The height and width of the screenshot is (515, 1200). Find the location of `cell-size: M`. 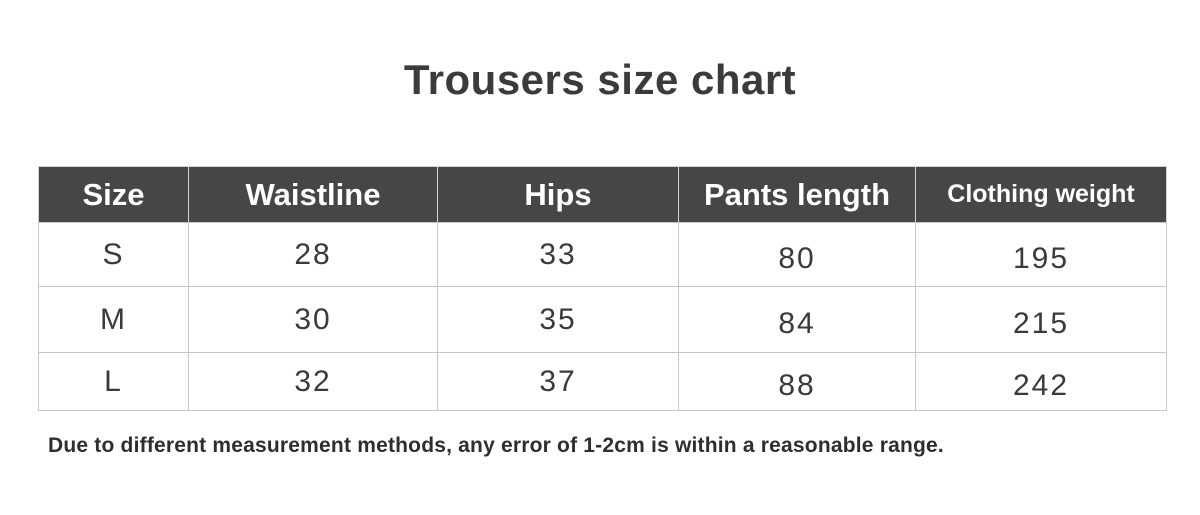

cell-size: M is located at coordinates (113, 319).